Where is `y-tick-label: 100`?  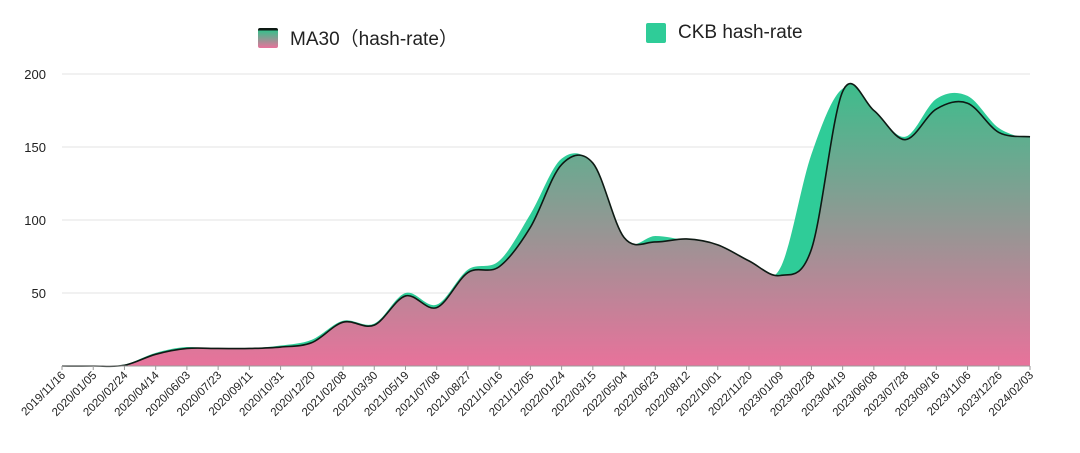 y-tick-label: 100 is located at coordinates (35, 220).